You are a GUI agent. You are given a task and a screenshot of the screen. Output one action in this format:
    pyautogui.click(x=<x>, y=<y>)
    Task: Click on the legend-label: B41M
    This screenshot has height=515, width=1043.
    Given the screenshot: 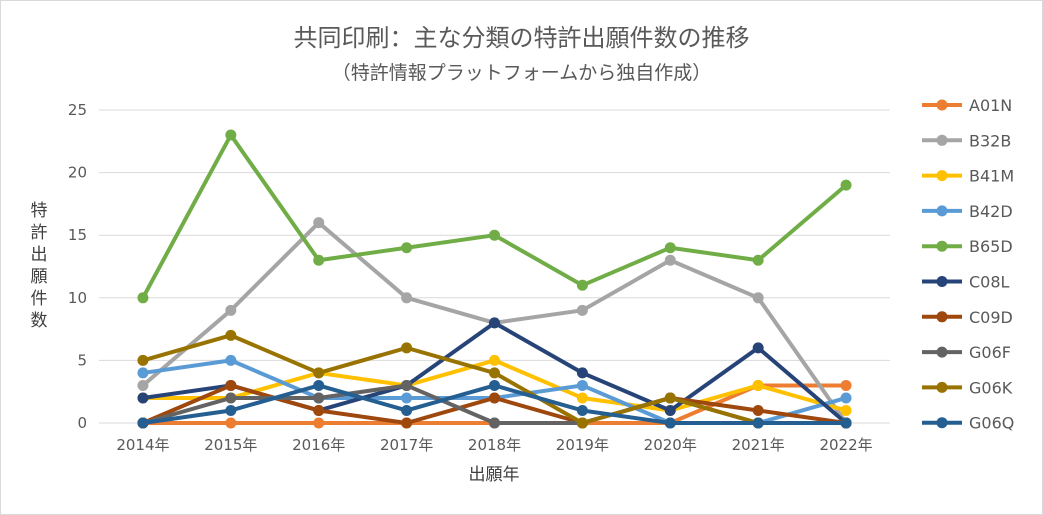 What is the action you would take?
    pyautogui.click(x=991, y=176)
    